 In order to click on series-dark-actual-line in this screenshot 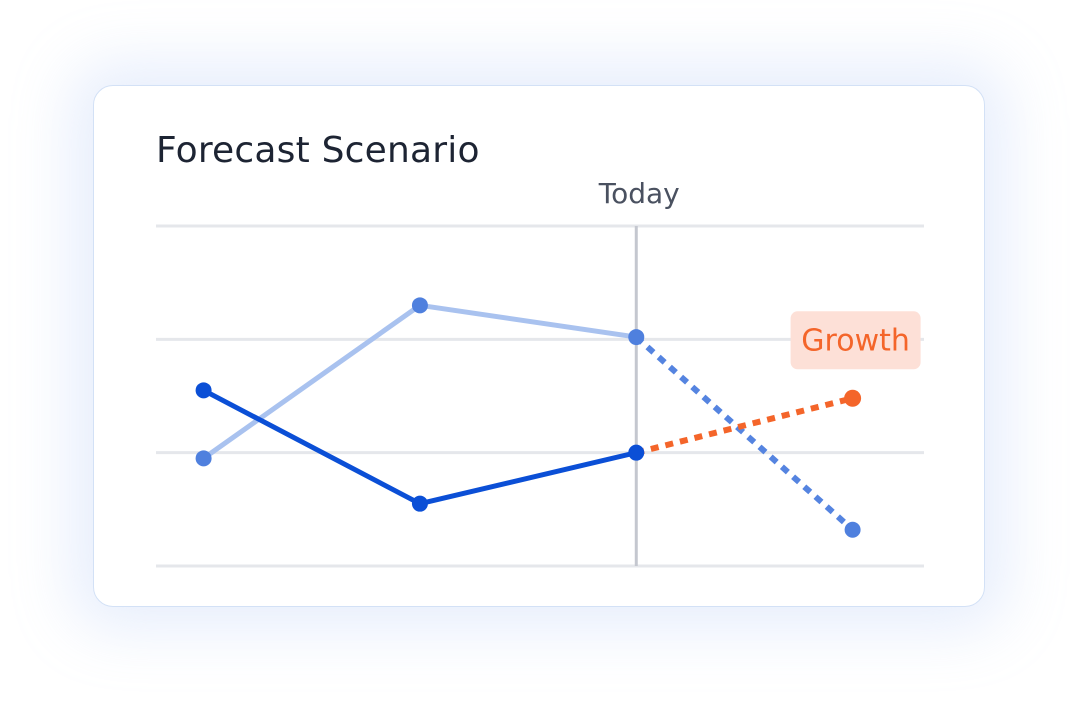, I will do `click(420, 447)`.